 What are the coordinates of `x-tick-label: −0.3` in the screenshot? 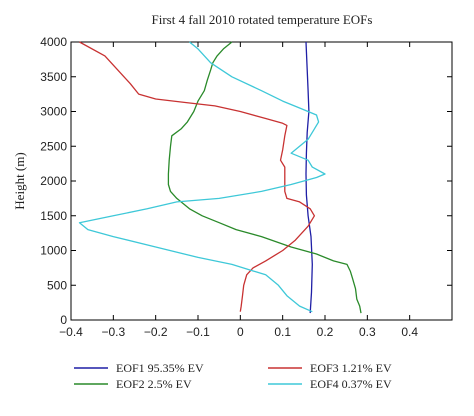 It's located at (113, 332).